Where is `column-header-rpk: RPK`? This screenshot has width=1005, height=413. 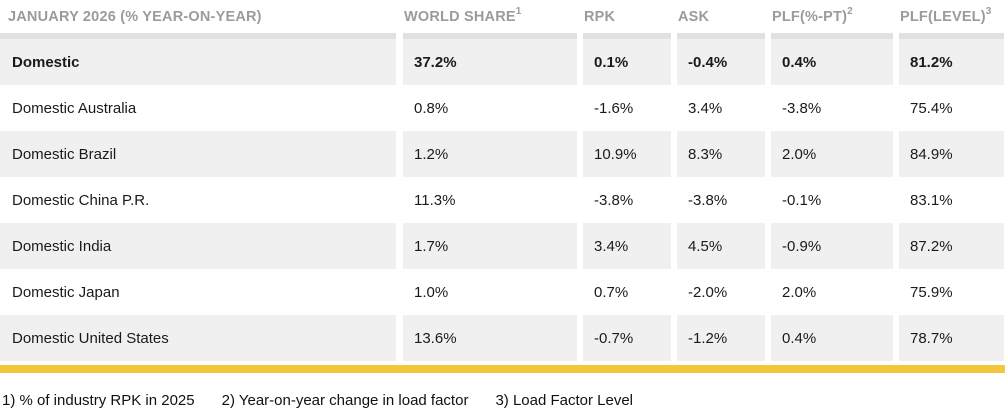
column-header-rpk: RPK is located at coordinates (600, 16).